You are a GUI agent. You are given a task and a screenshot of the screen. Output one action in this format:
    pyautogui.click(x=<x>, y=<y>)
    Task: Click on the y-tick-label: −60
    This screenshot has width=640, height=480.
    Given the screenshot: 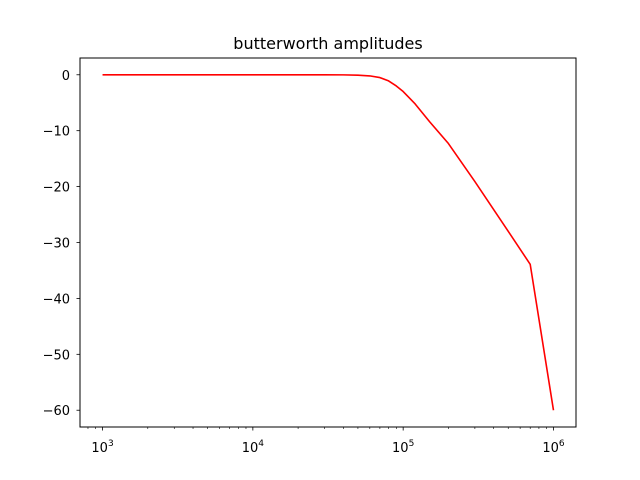 What is the action you would take?
    pyautogui.click(x=56, y=411)
    